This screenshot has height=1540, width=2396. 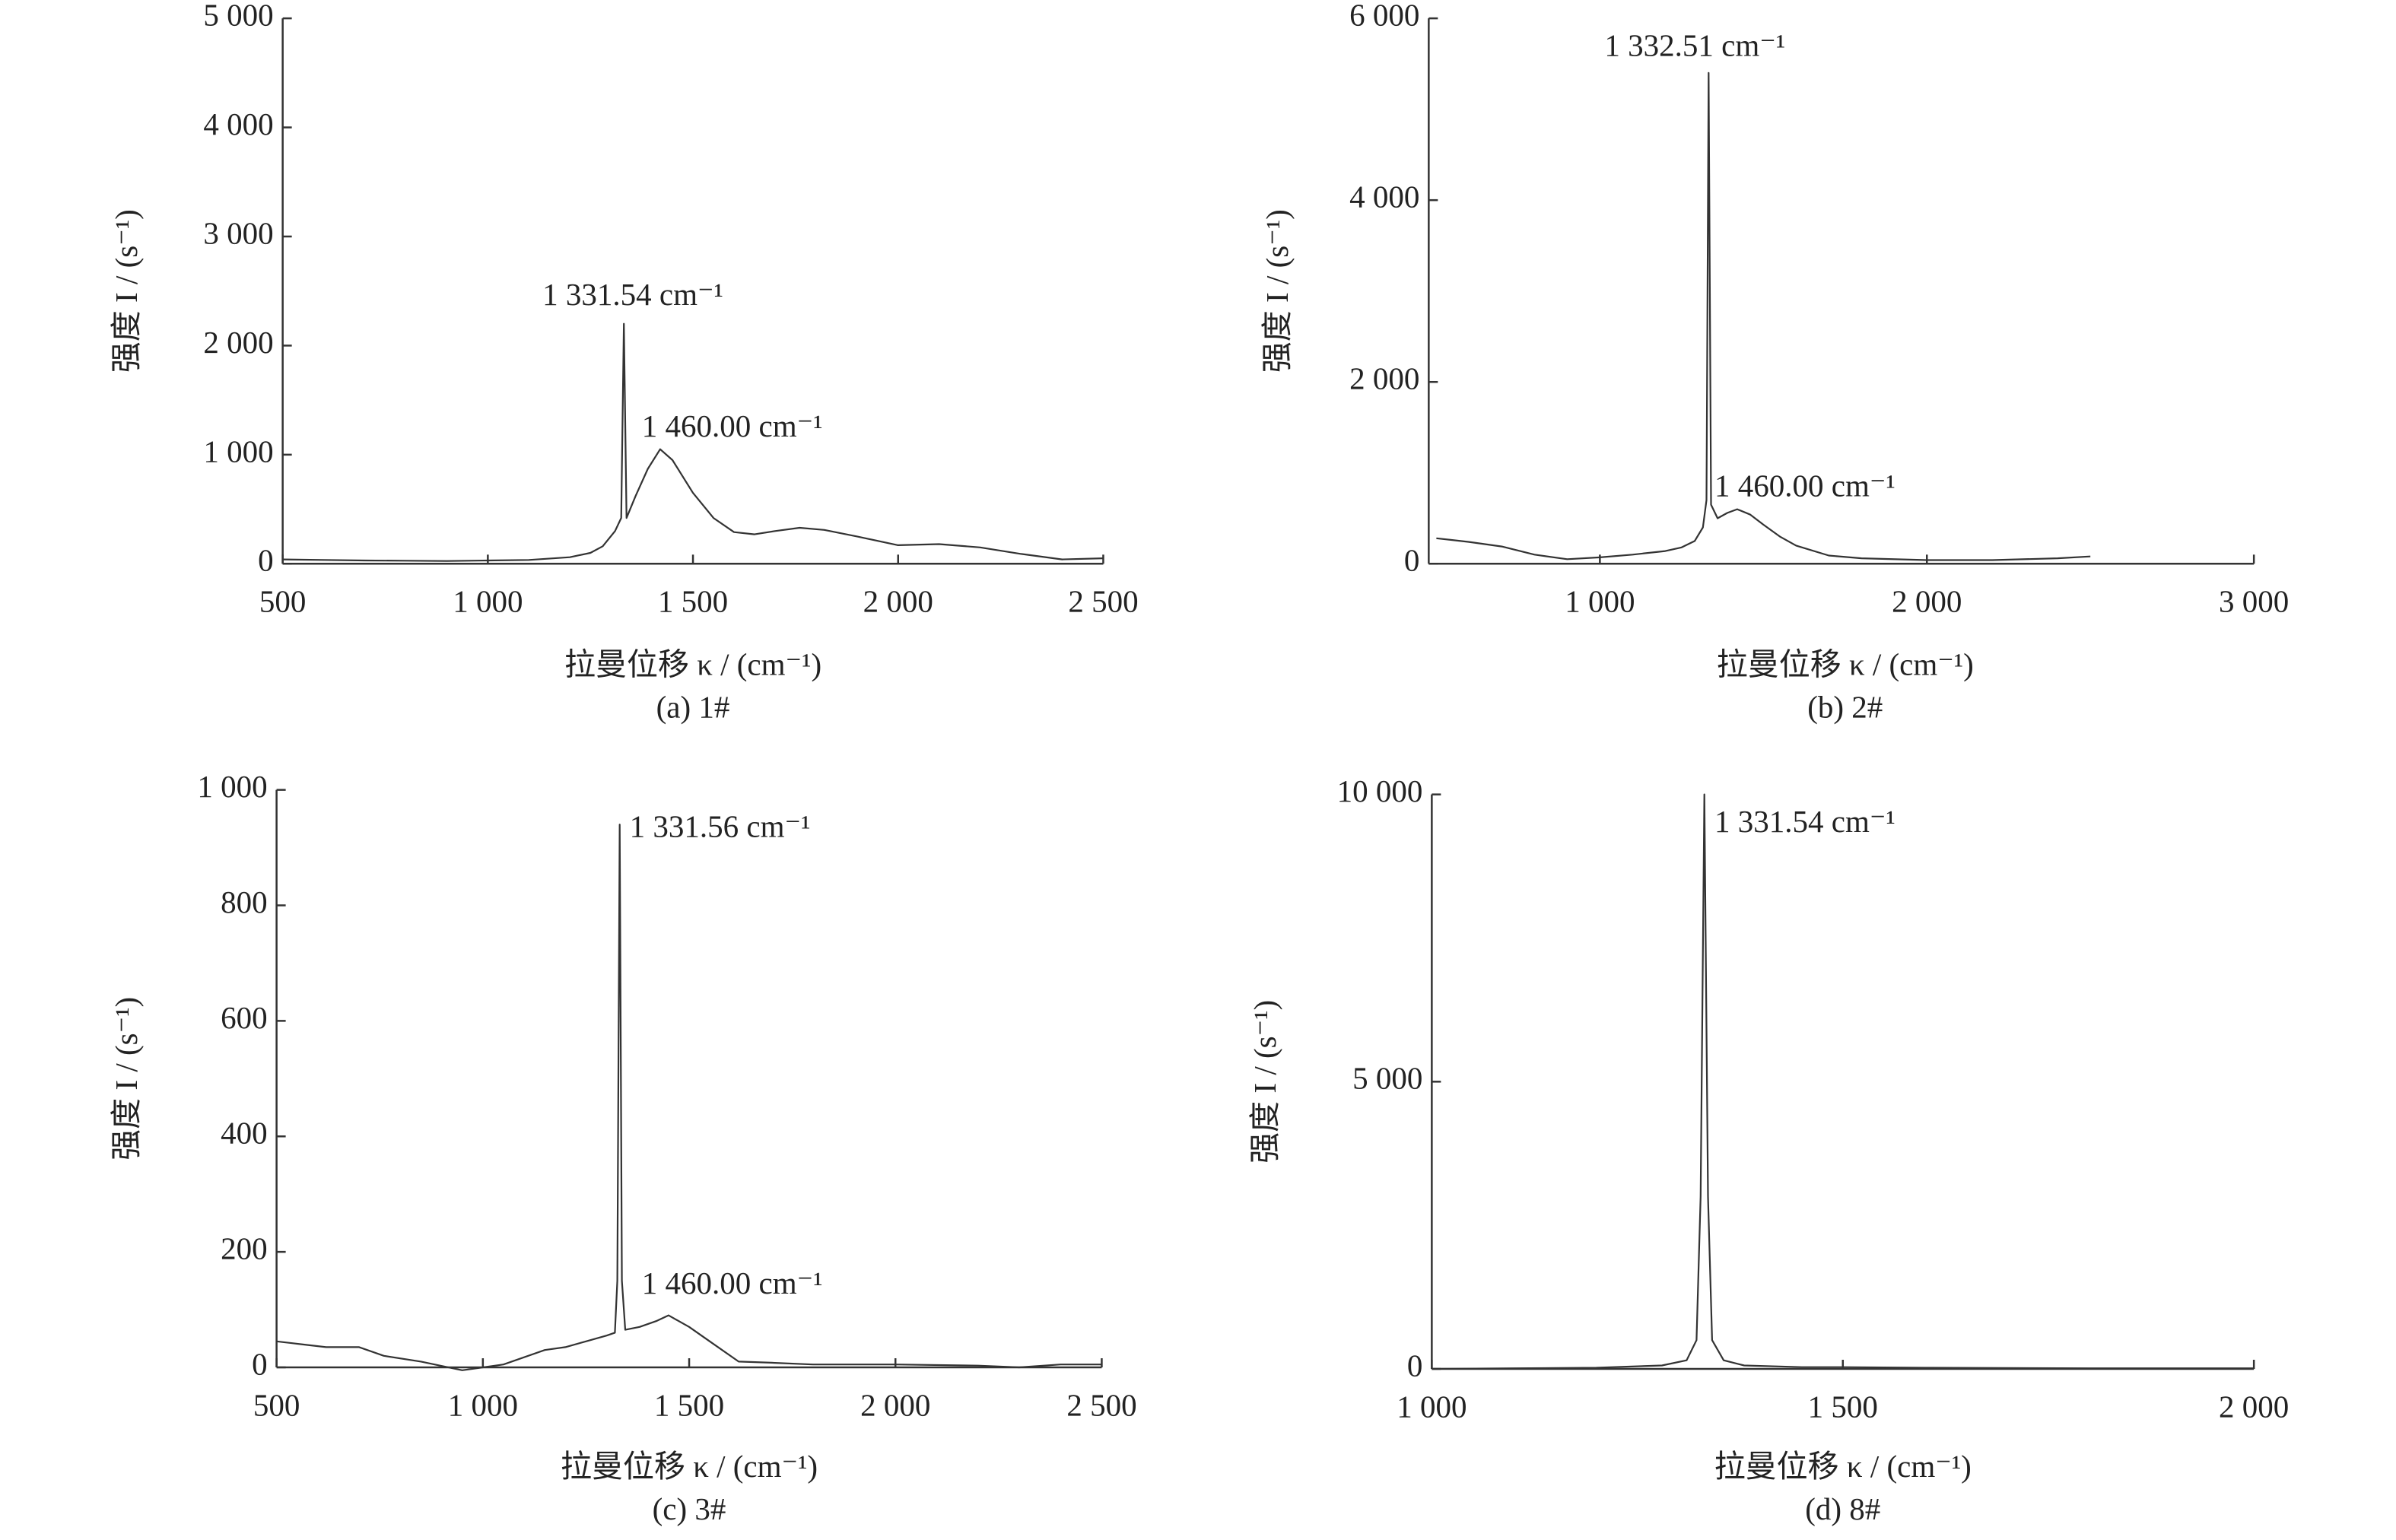 I want to click on caption: (d) 8#, so click(x=1843, y=1508).